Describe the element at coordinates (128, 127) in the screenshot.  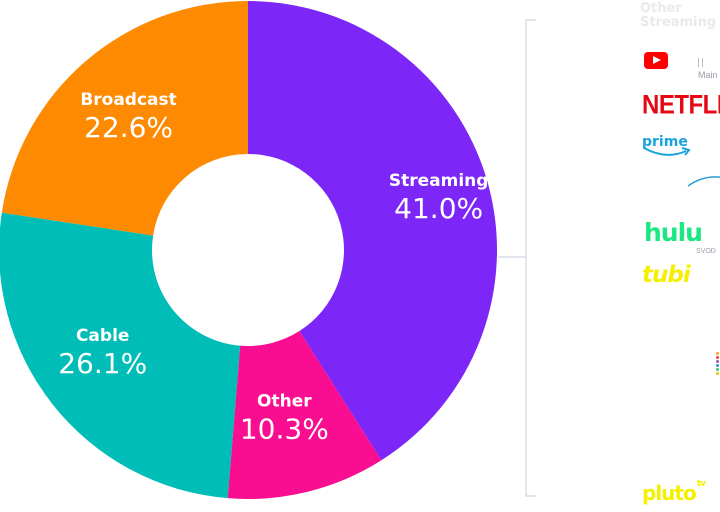
I see `slice-value-broadcast: 22.6%` at that location.